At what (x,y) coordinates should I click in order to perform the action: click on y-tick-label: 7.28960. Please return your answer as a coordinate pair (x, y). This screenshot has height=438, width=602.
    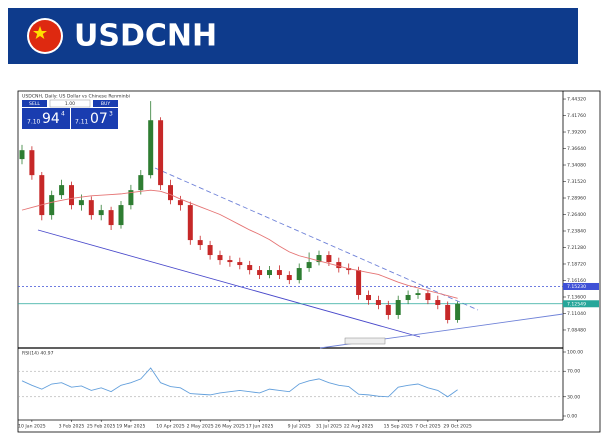
    Looking at the image, I should click on (576, 199).